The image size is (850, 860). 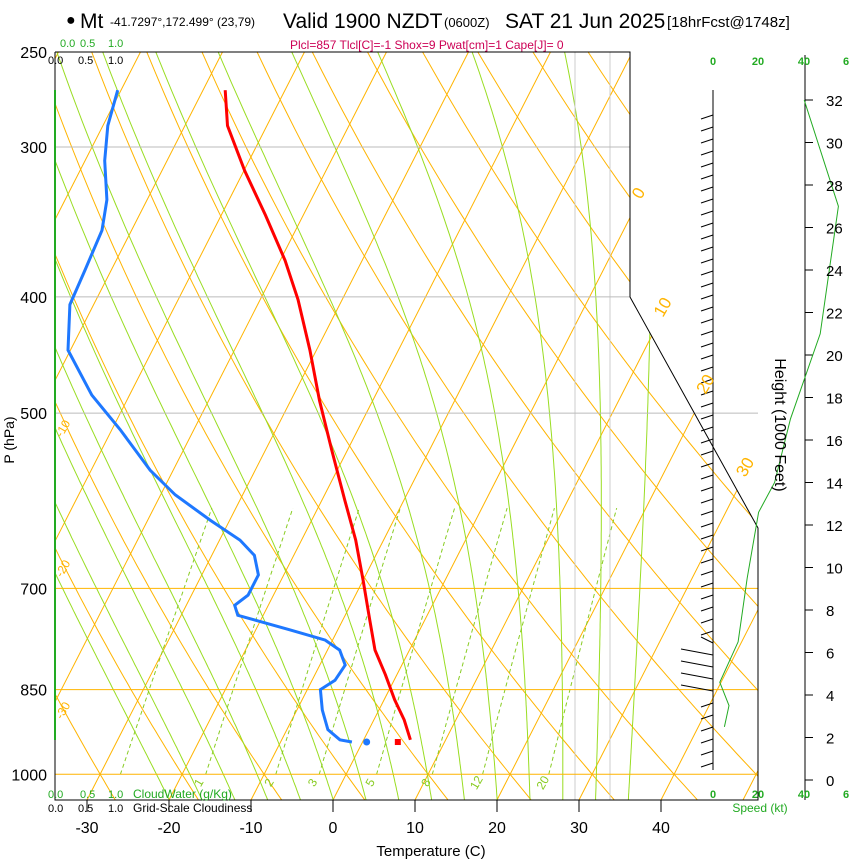 What do you see at coordinates (706, 384) in the screenshot?
I see `isotherm-label: 20` at bounding box center [706, 384].